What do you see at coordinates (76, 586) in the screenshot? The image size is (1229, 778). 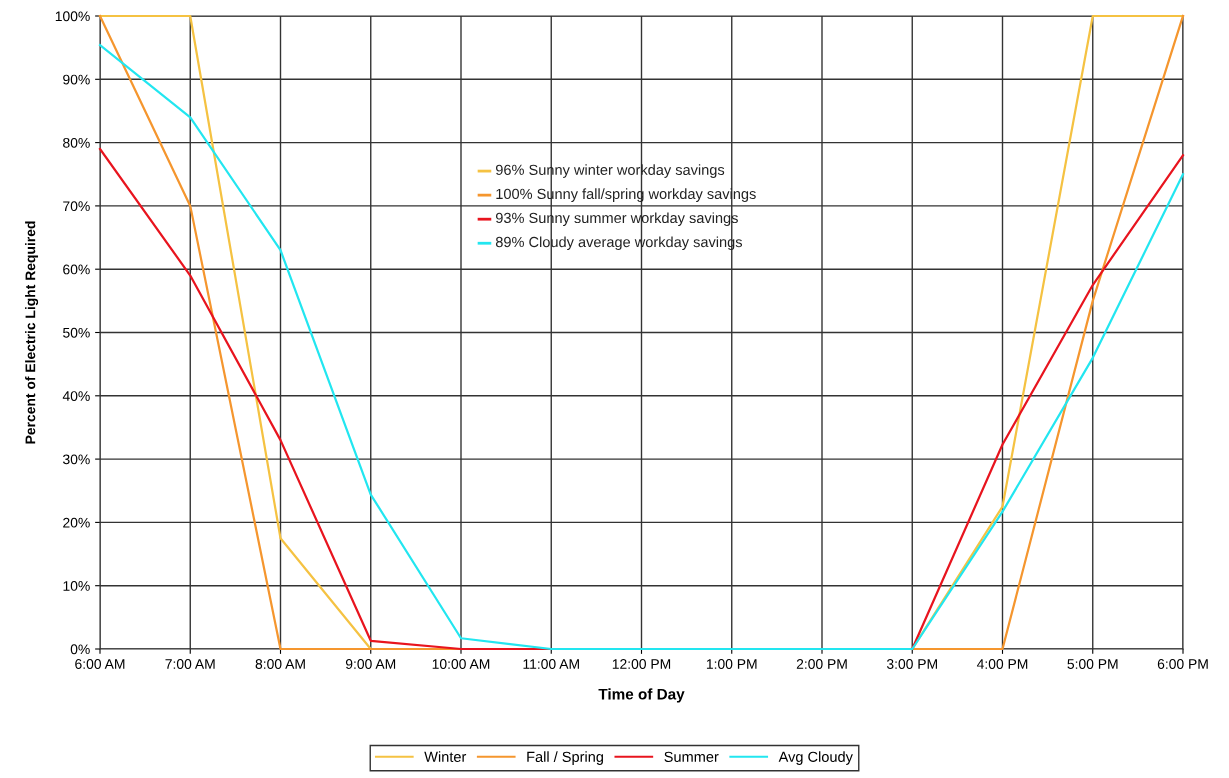 I see `y-tick-label: 10%` at bounding box center [76, 586].